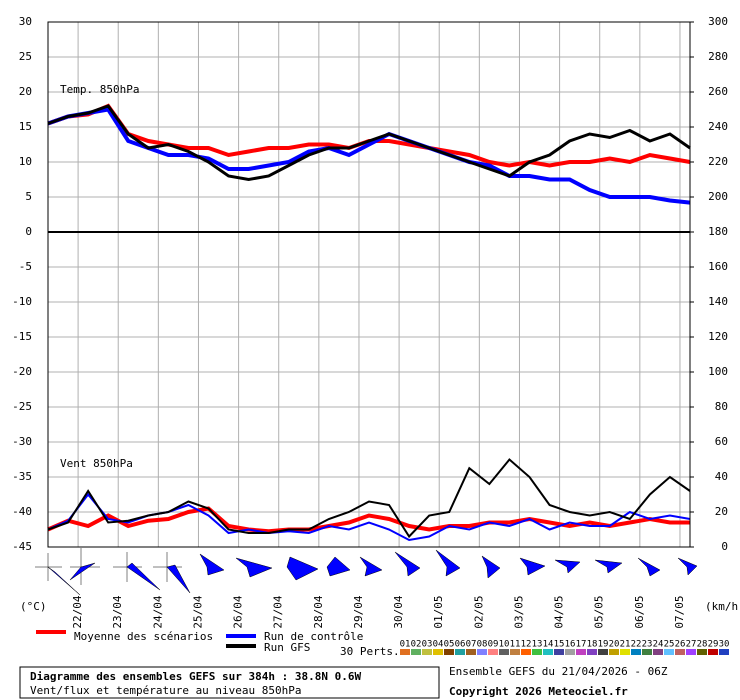  I want to click on y2-tick-label: 260, so click(718, 91).